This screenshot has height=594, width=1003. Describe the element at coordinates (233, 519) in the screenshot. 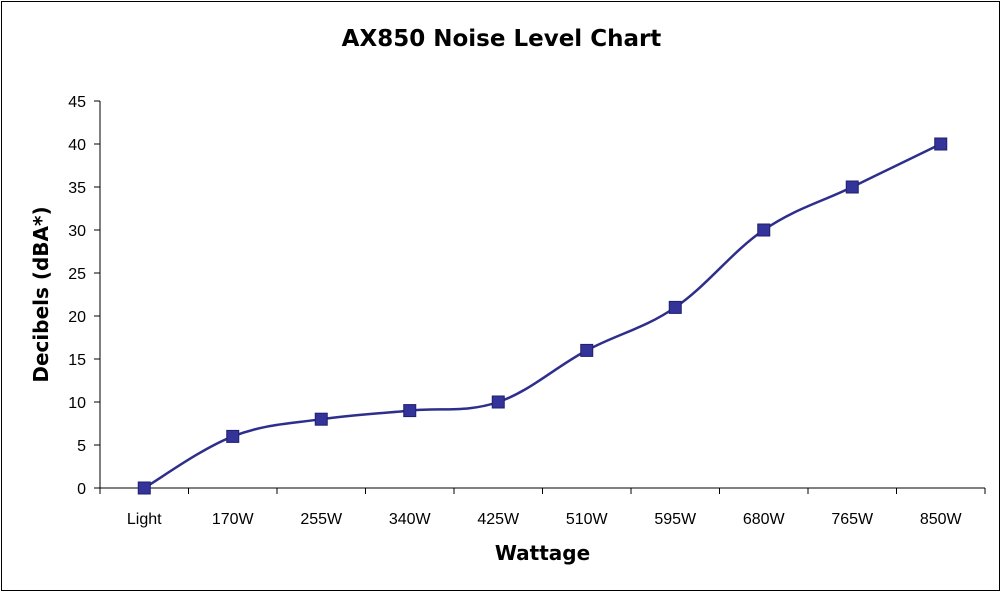

I see `x-tick-label: 170W` at that location.